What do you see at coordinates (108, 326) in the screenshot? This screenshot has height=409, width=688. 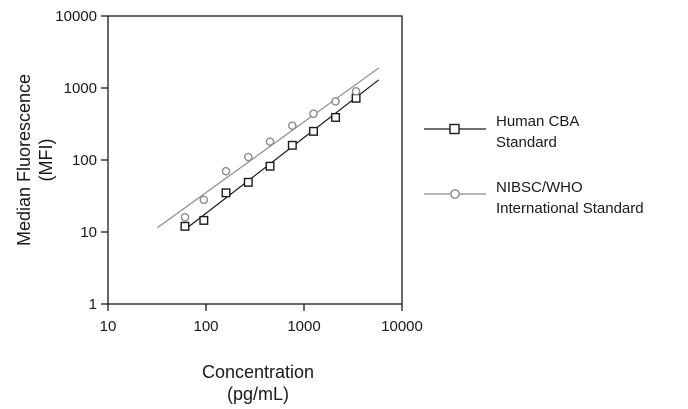 I see `x-tick-label: 10` at bounding box center [108, 326].